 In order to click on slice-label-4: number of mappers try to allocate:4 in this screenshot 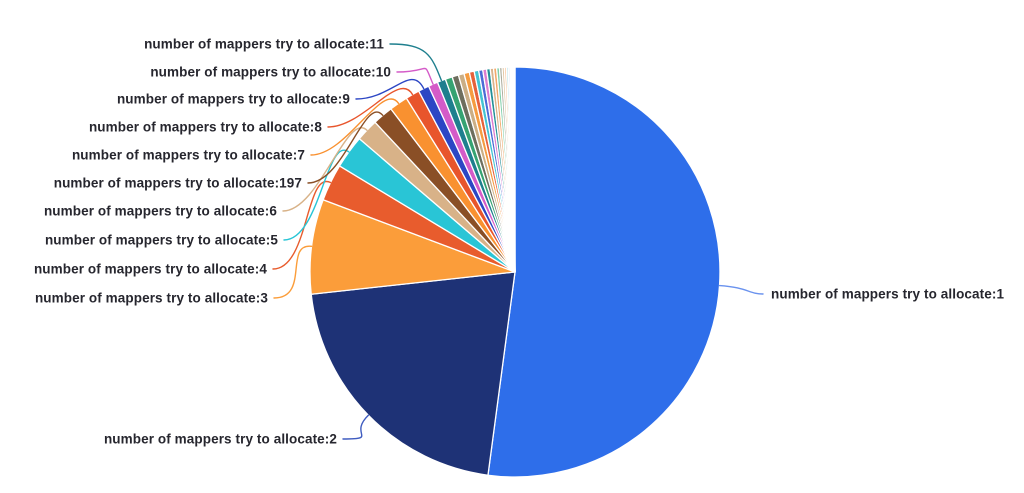, I will do `click(150, 269)`.